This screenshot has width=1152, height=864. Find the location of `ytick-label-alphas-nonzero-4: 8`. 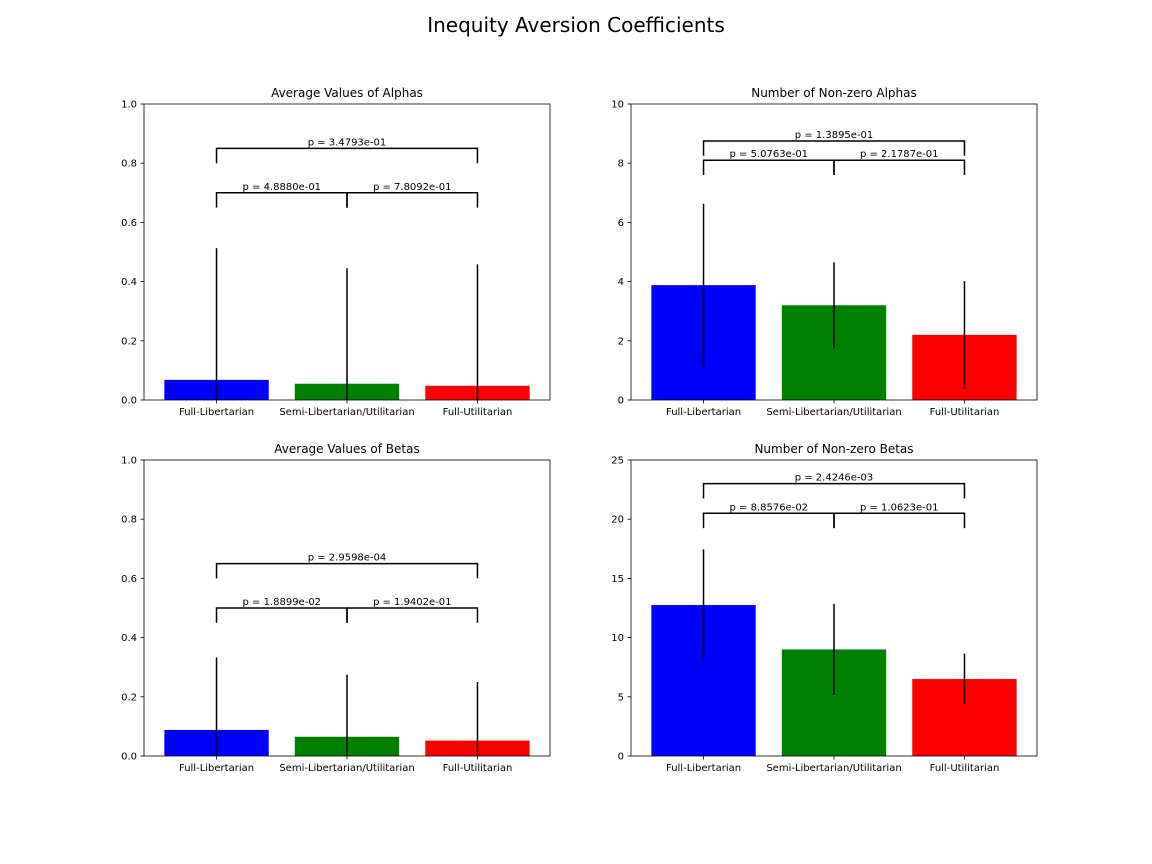

ytick-label-alphas-nonzero-4: 8 is located at coordinates (621, 164).